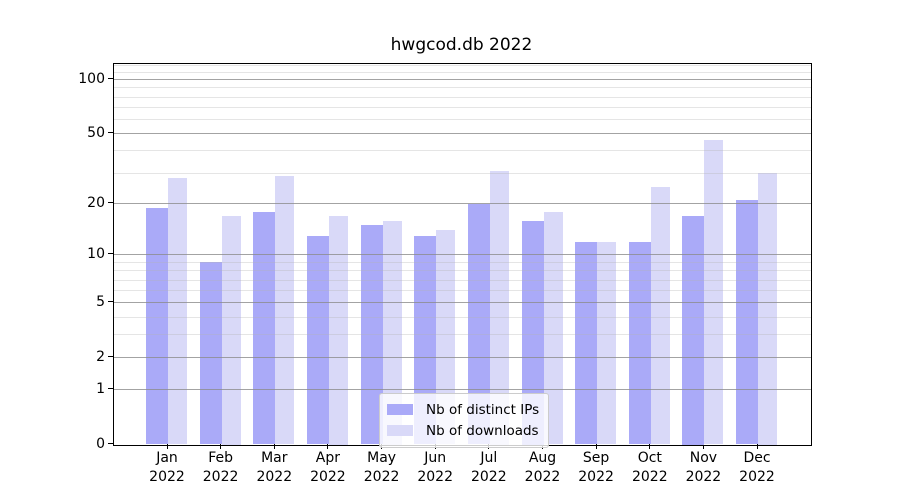  Describe the element at coordinates (435, 467) in the screenshot. I see `x-tick-label-jun: Jun 2022` at that location.